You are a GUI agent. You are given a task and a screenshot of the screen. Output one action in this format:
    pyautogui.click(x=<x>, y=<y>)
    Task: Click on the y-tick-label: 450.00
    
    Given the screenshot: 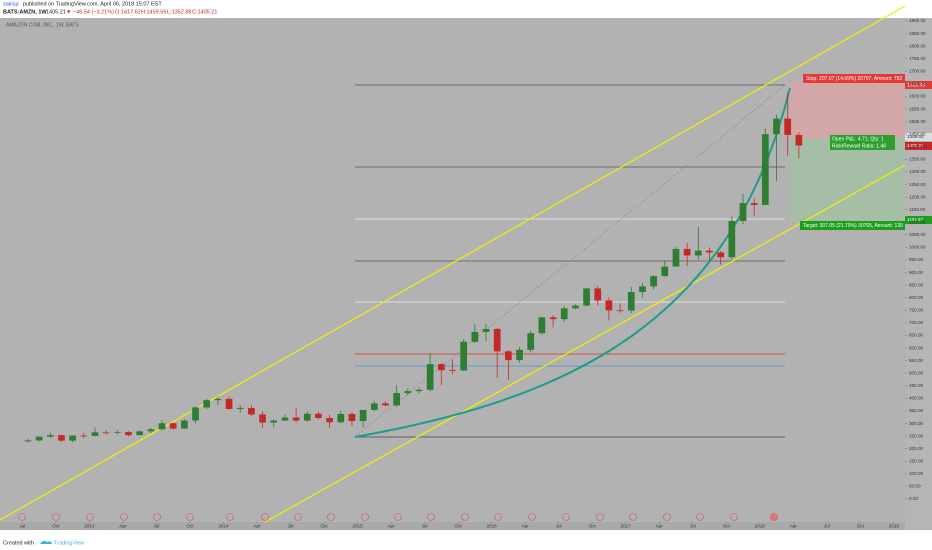 What is the action you would take?
    pyautogui.click(x=916, y=385)
    